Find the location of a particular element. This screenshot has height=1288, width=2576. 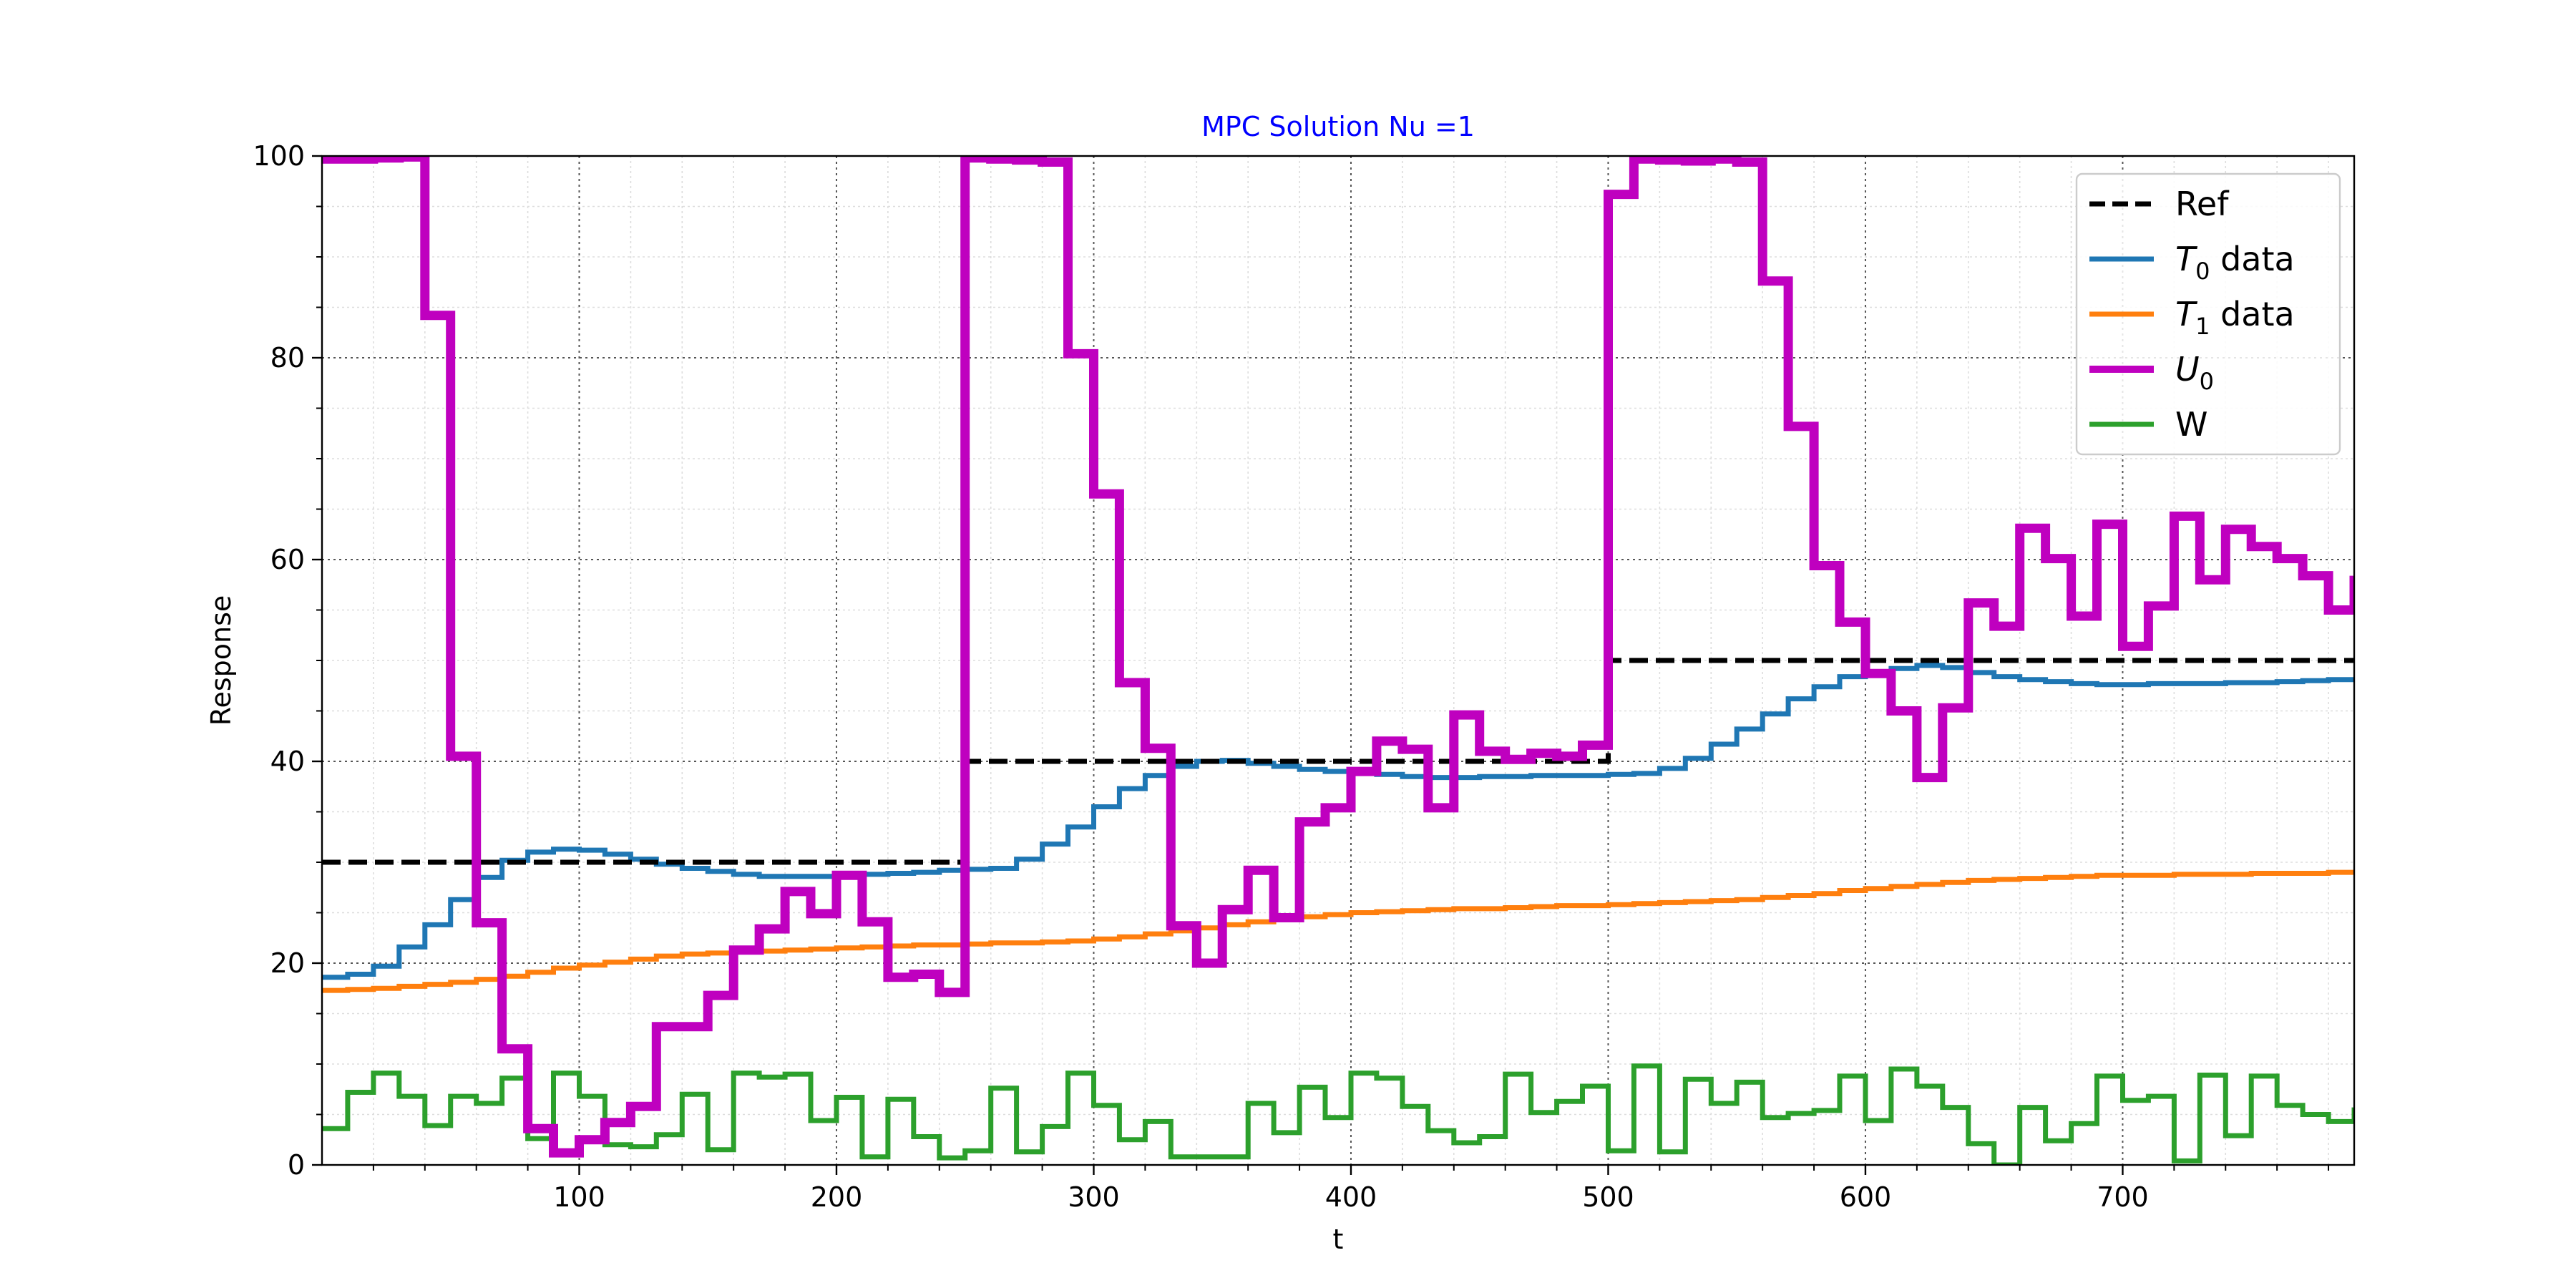

legend-label-w: W is located at coordinates (2191, 425).